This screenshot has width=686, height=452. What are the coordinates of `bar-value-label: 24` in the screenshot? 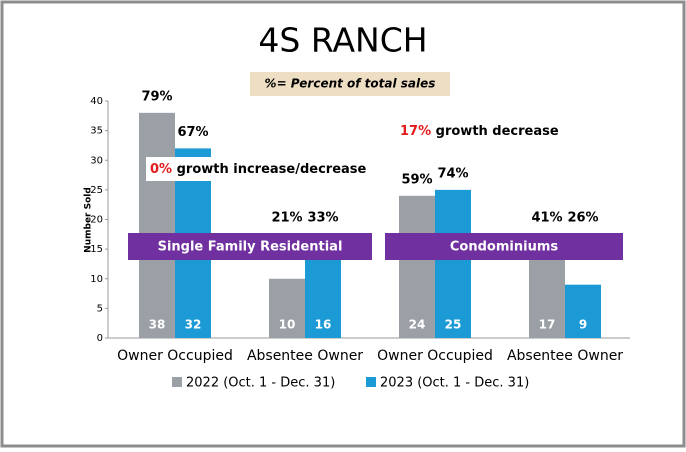 It's located at (417, 325).